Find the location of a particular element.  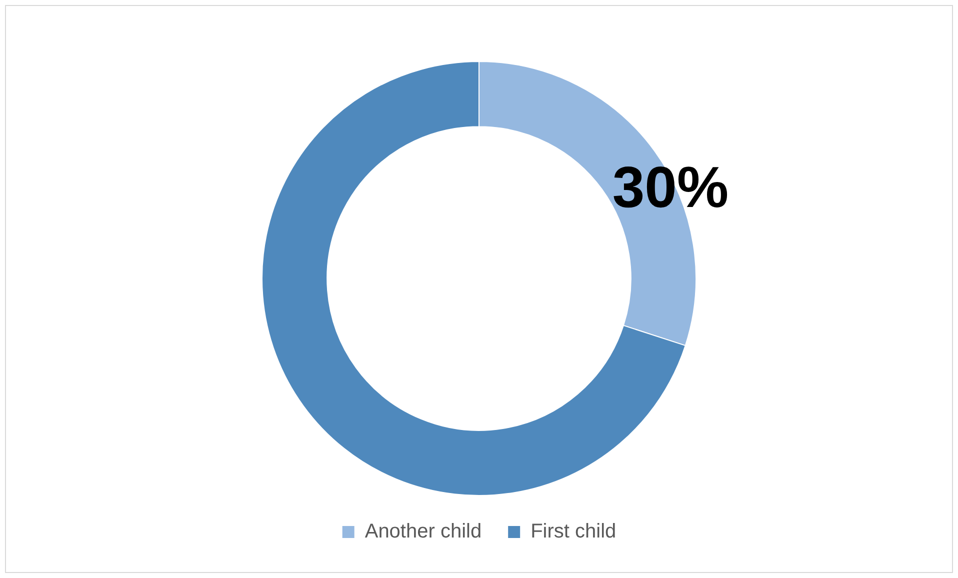

legend-label: First child is located at coordinates (573, 531).